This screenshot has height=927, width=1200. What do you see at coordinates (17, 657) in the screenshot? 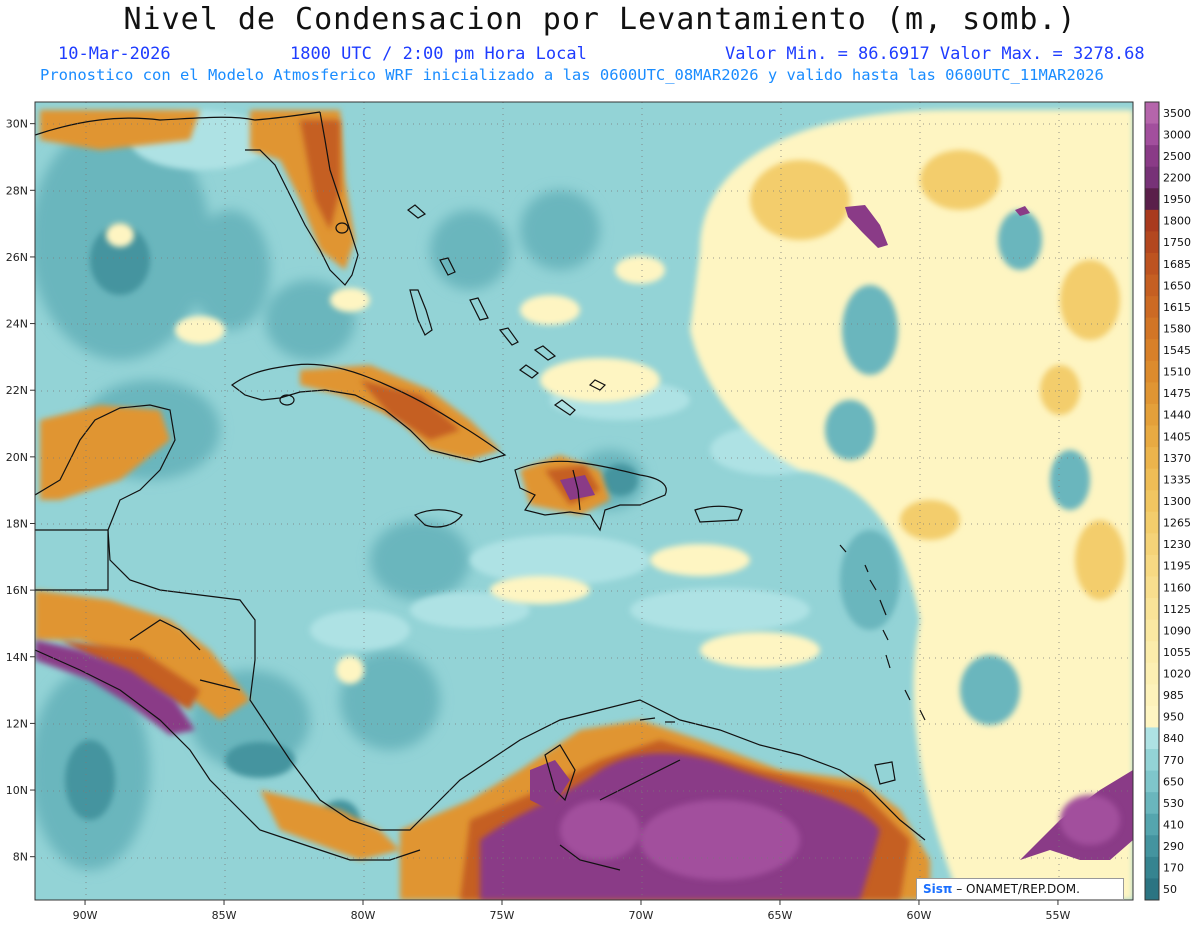
I see `lat-label: 14N` at bounding box center [17, 657].